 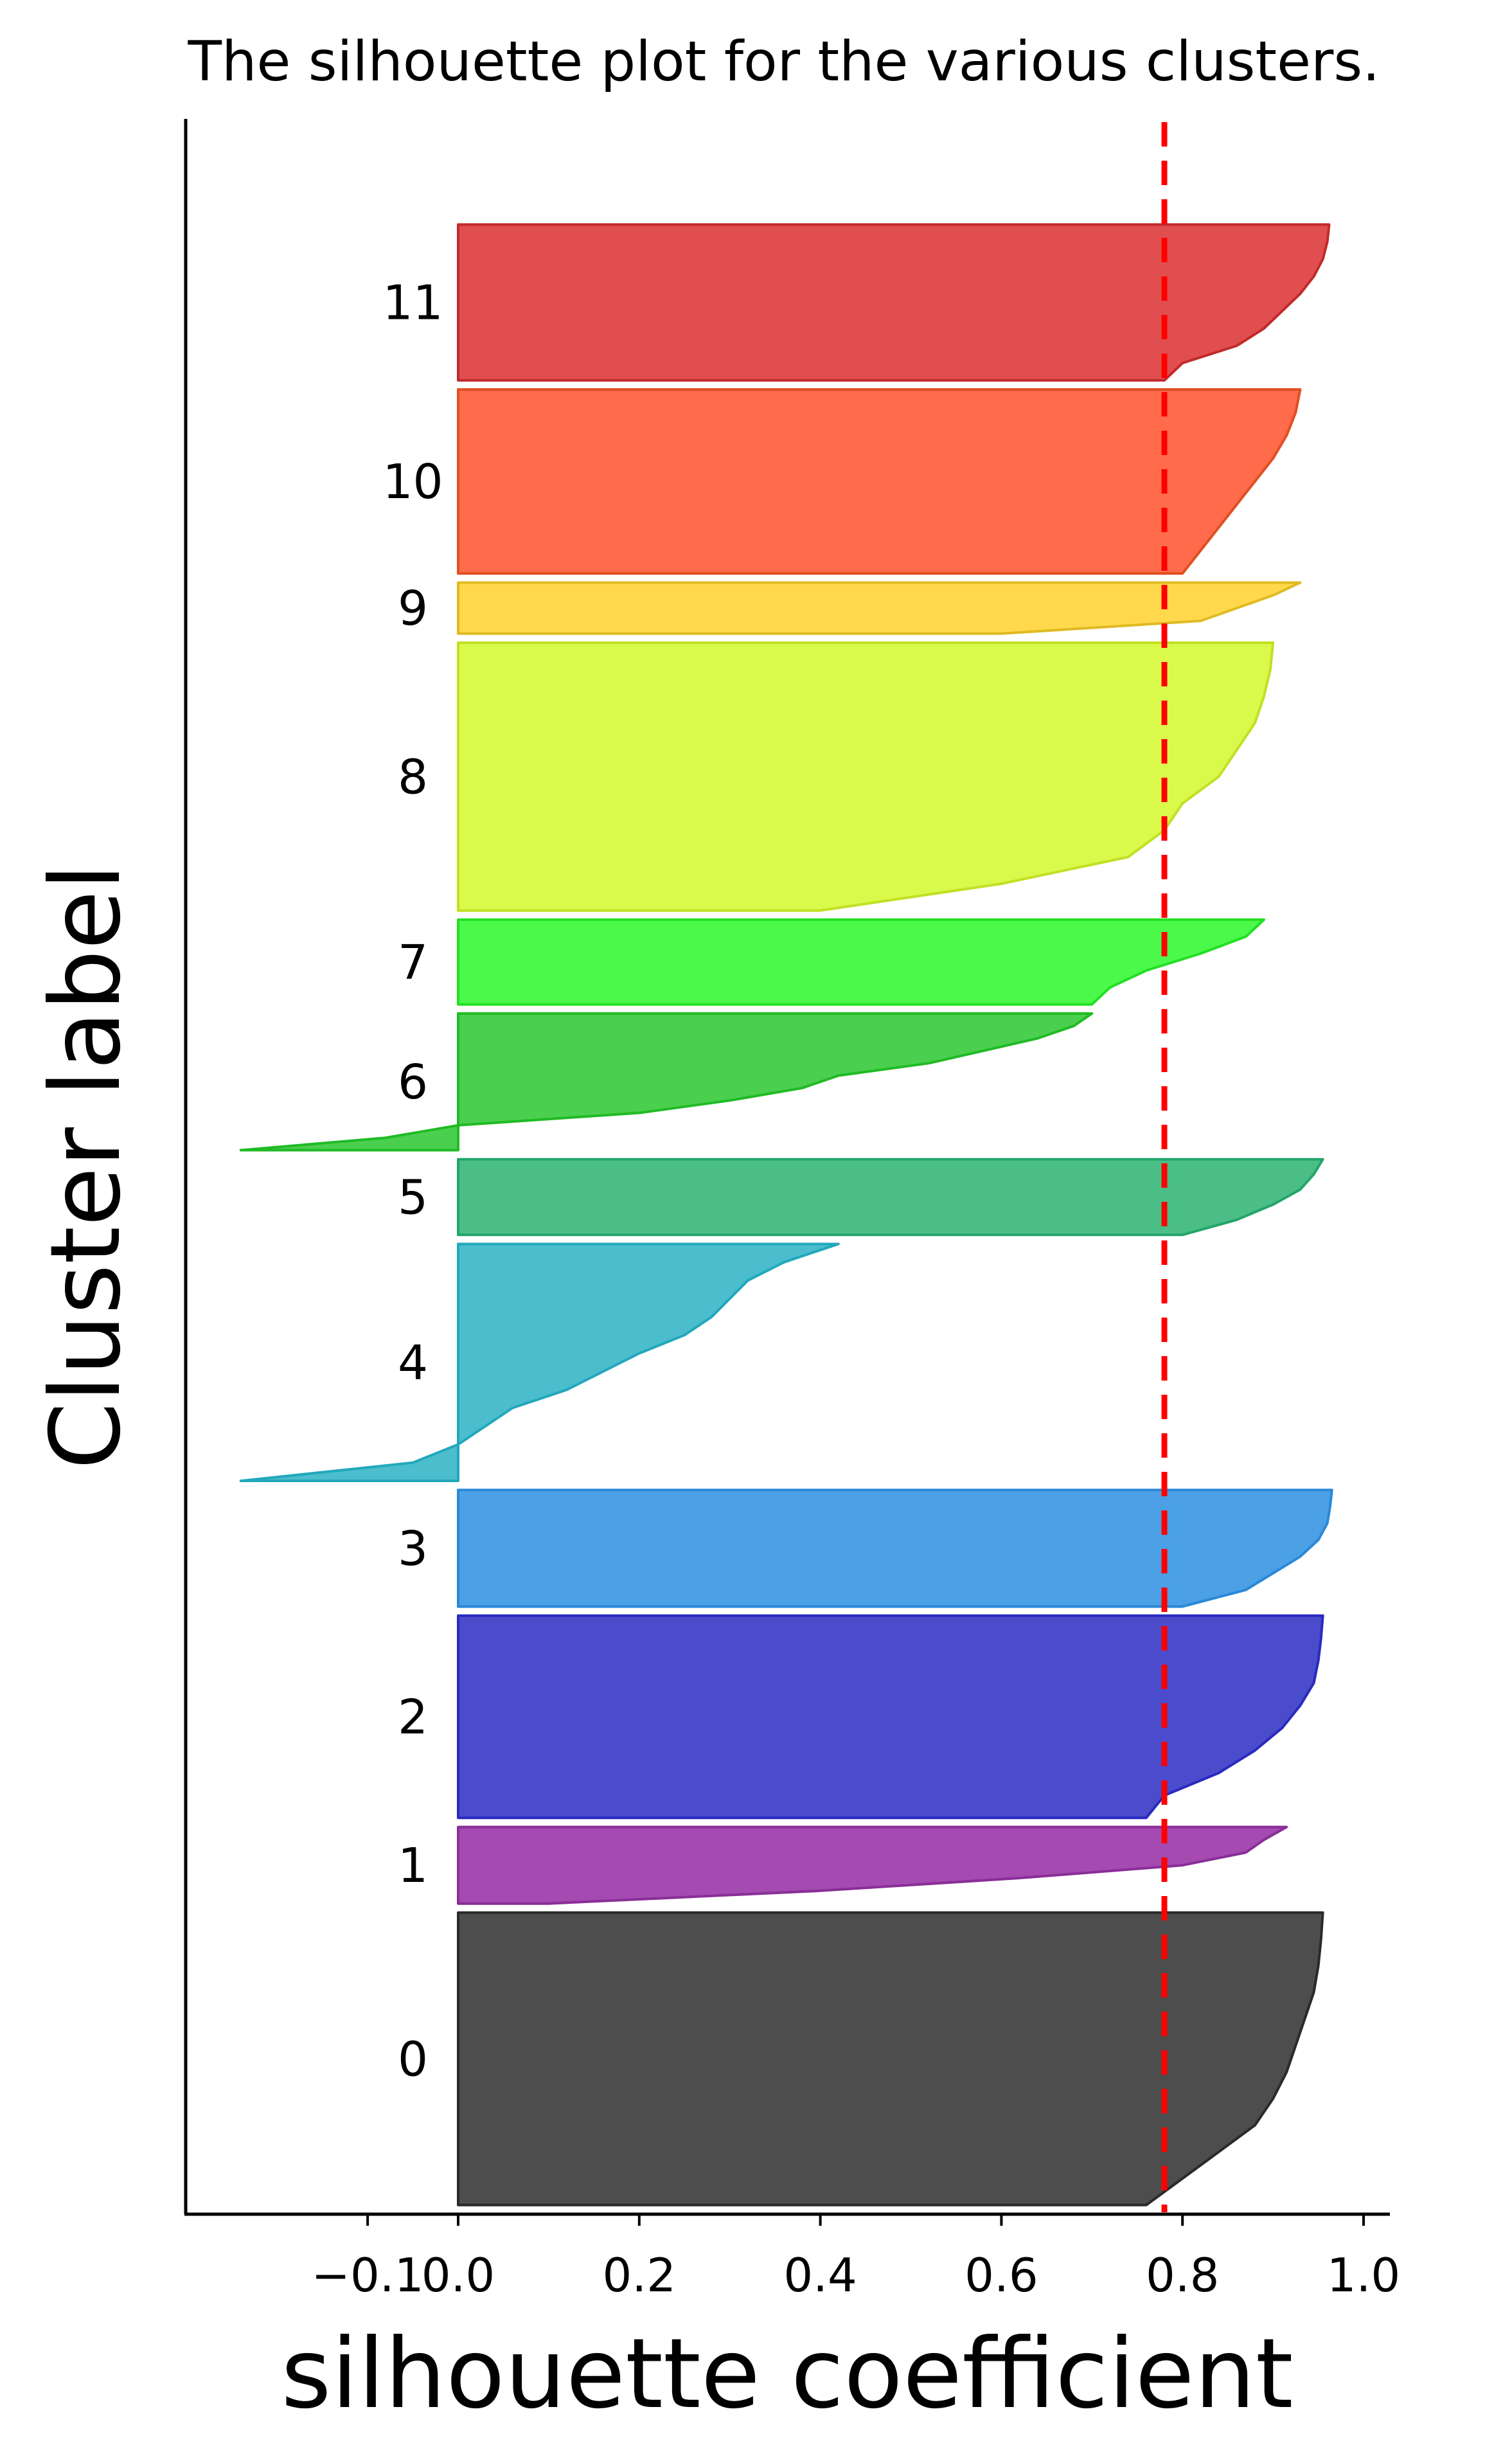 What do you see at coordinates (872, 1865) in the screenshot?
I see `cluster-1-area` at bounding box center [872, 1865].